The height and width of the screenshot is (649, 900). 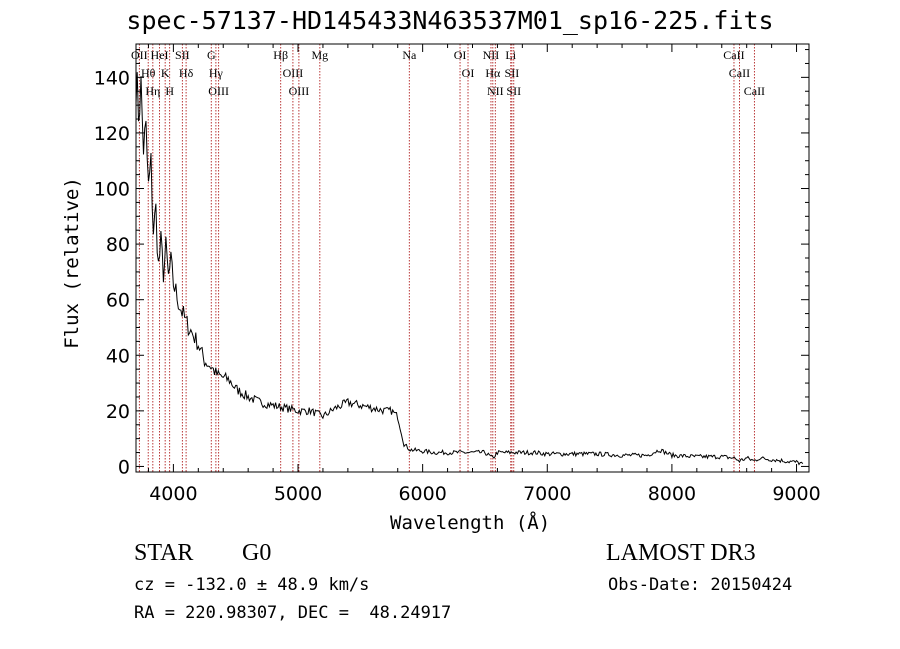 I want to click on marker-label-7: Hδ, so click(x=186, y=73).